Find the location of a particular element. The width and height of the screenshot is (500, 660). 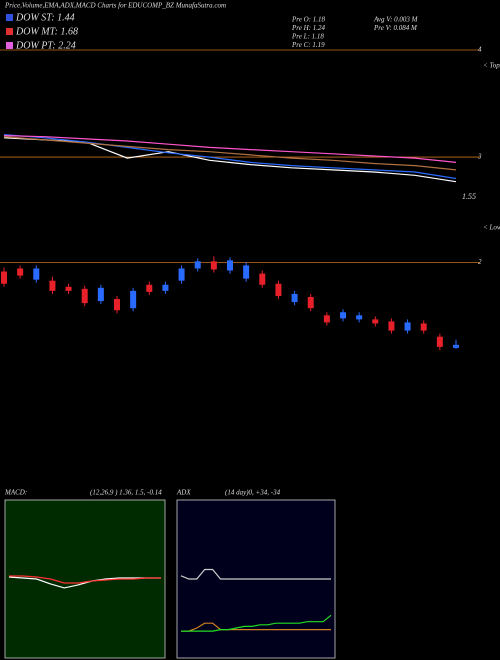

tops-label: < Tops is located at coordinates (491, 66).